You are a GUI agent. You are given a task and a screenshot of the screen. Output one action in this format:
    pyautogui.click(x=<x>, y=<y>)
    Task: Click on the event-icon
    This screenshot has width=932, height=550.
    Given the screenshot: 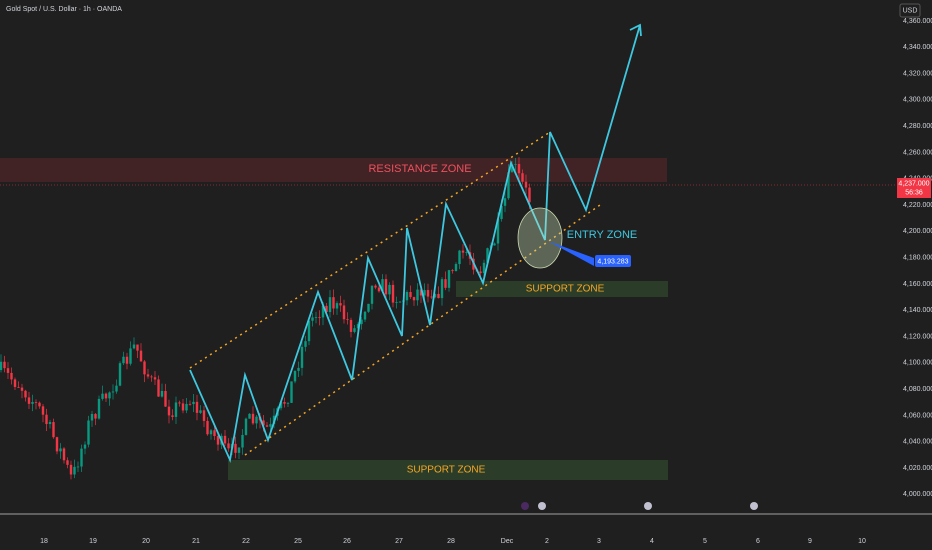 What is the action you would take?
    pyautogui.click(x=542, y=506)
    